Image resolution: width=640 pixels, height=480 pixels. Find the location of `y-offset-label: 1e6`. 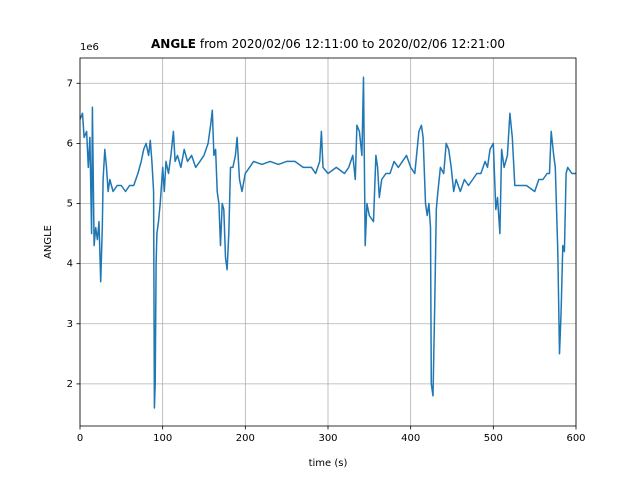

y-offset-label: 1e6 is located at coordinates (89, 47).